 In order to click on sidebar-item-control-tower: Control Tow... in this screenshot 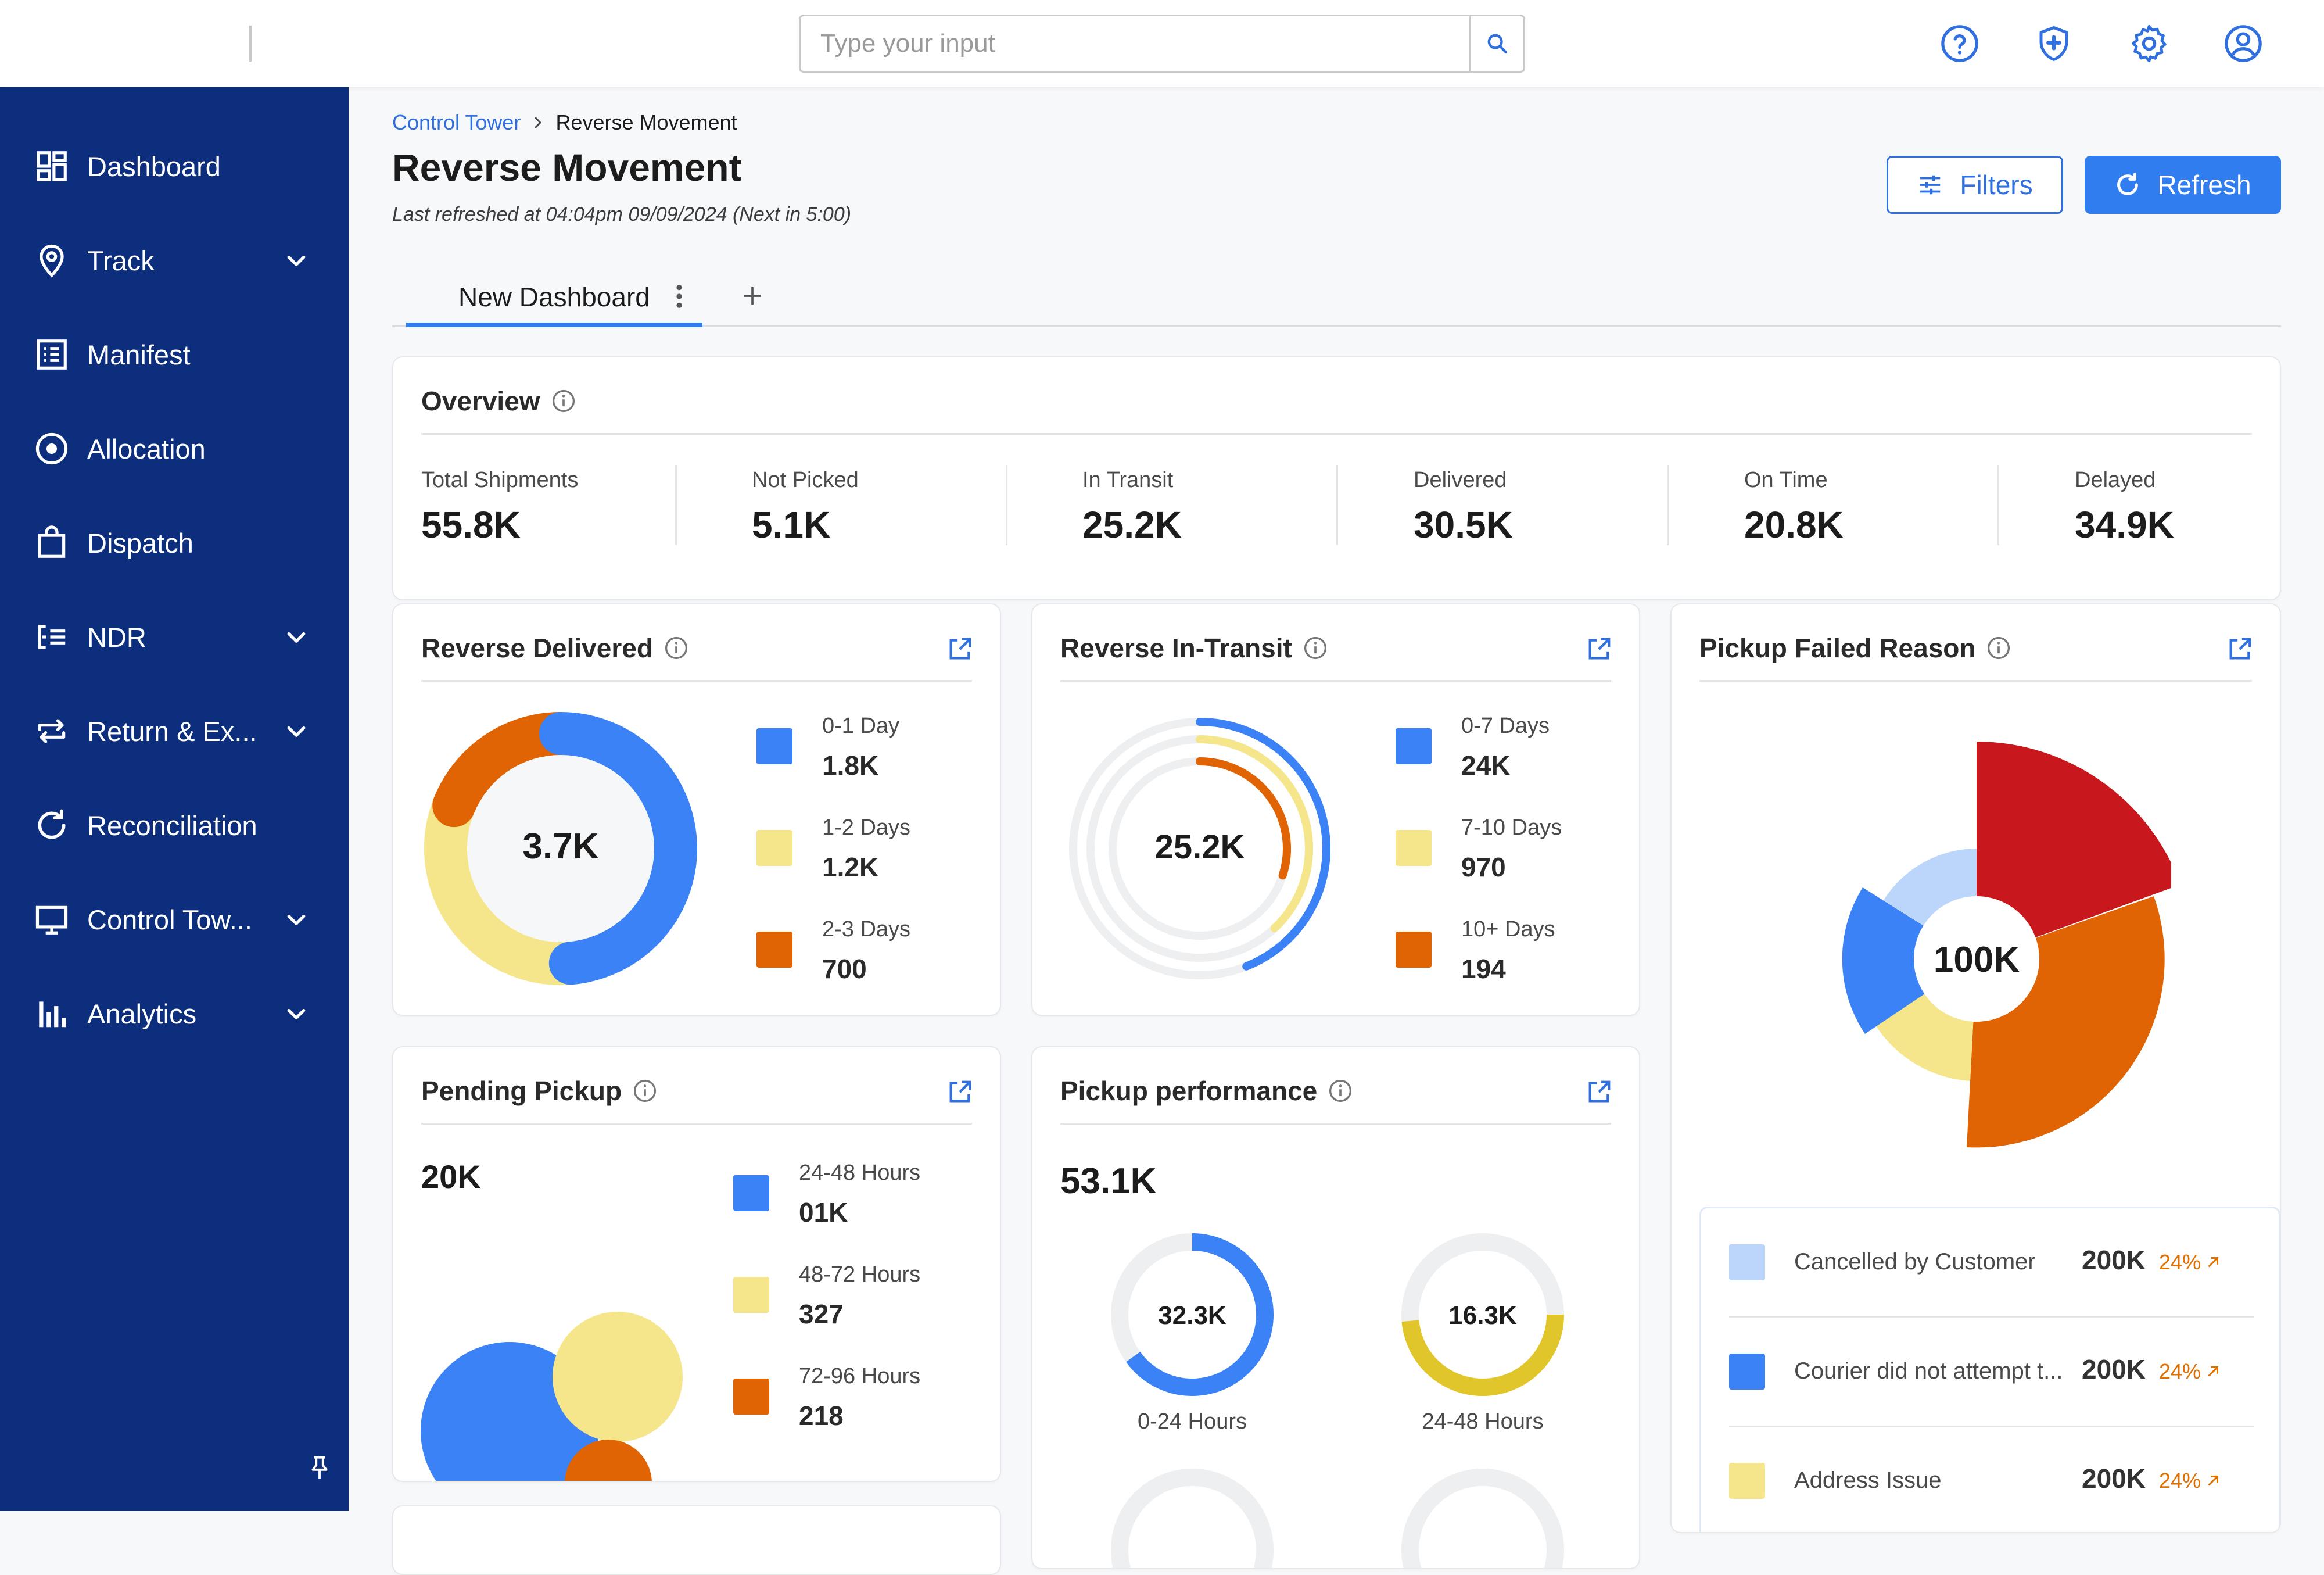, I will do `click(174, 919)`.